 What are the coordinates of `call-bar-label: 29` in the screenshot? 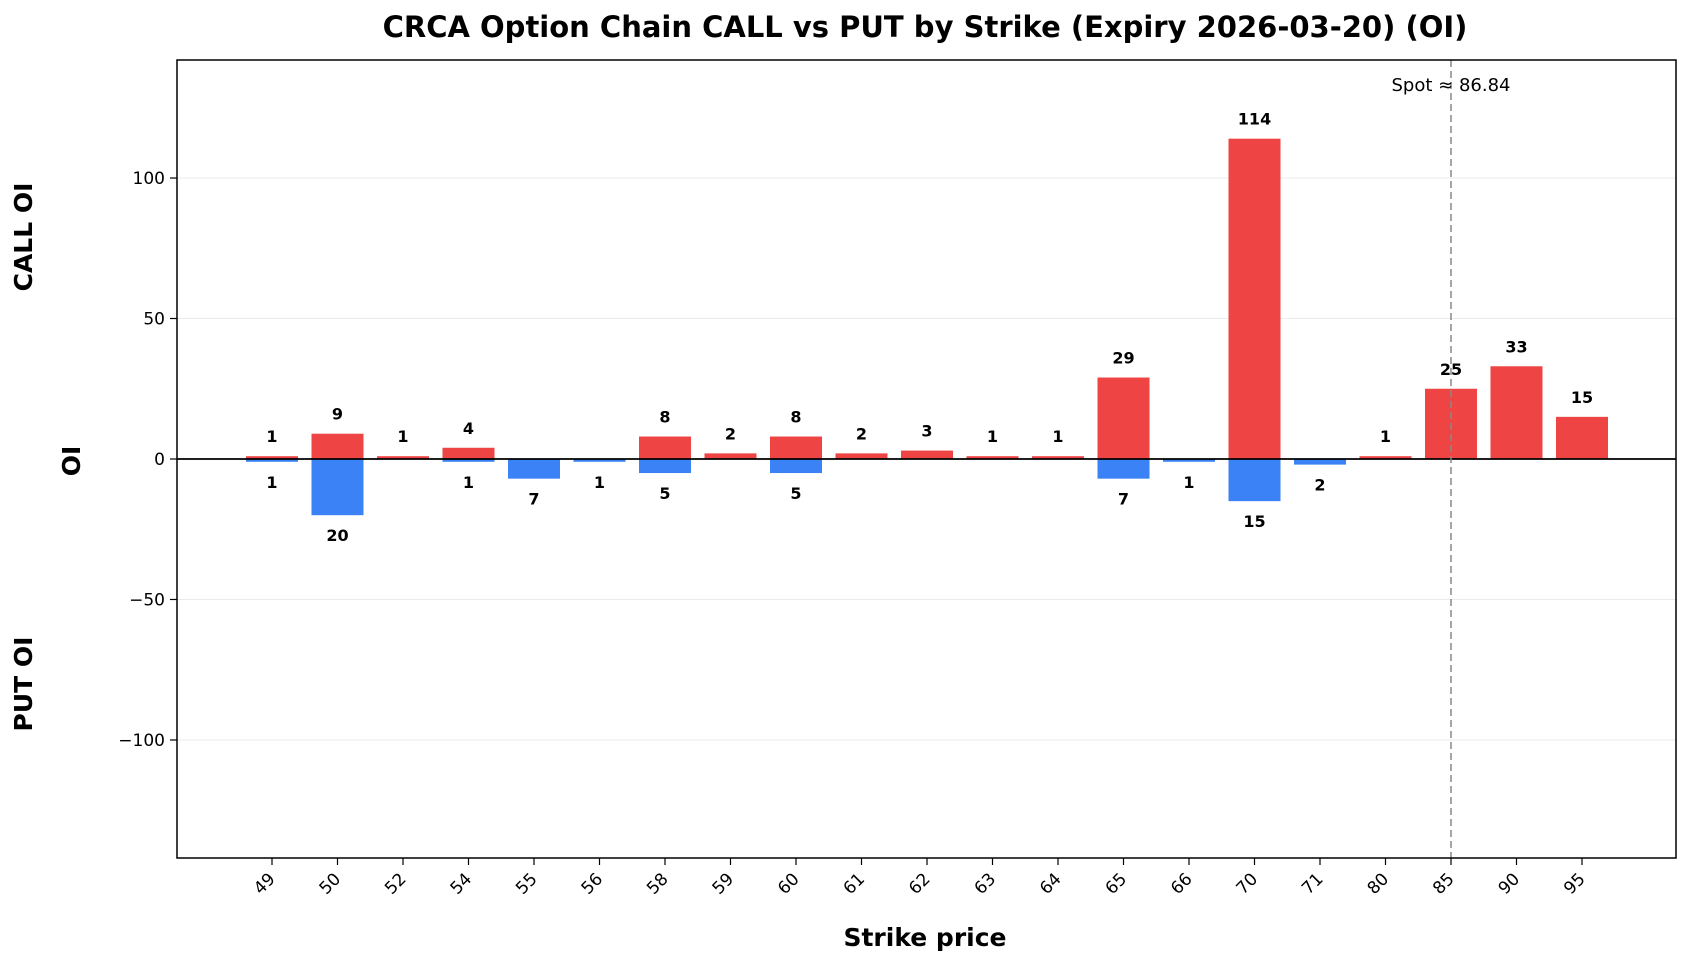 It's located at (1123, 358).